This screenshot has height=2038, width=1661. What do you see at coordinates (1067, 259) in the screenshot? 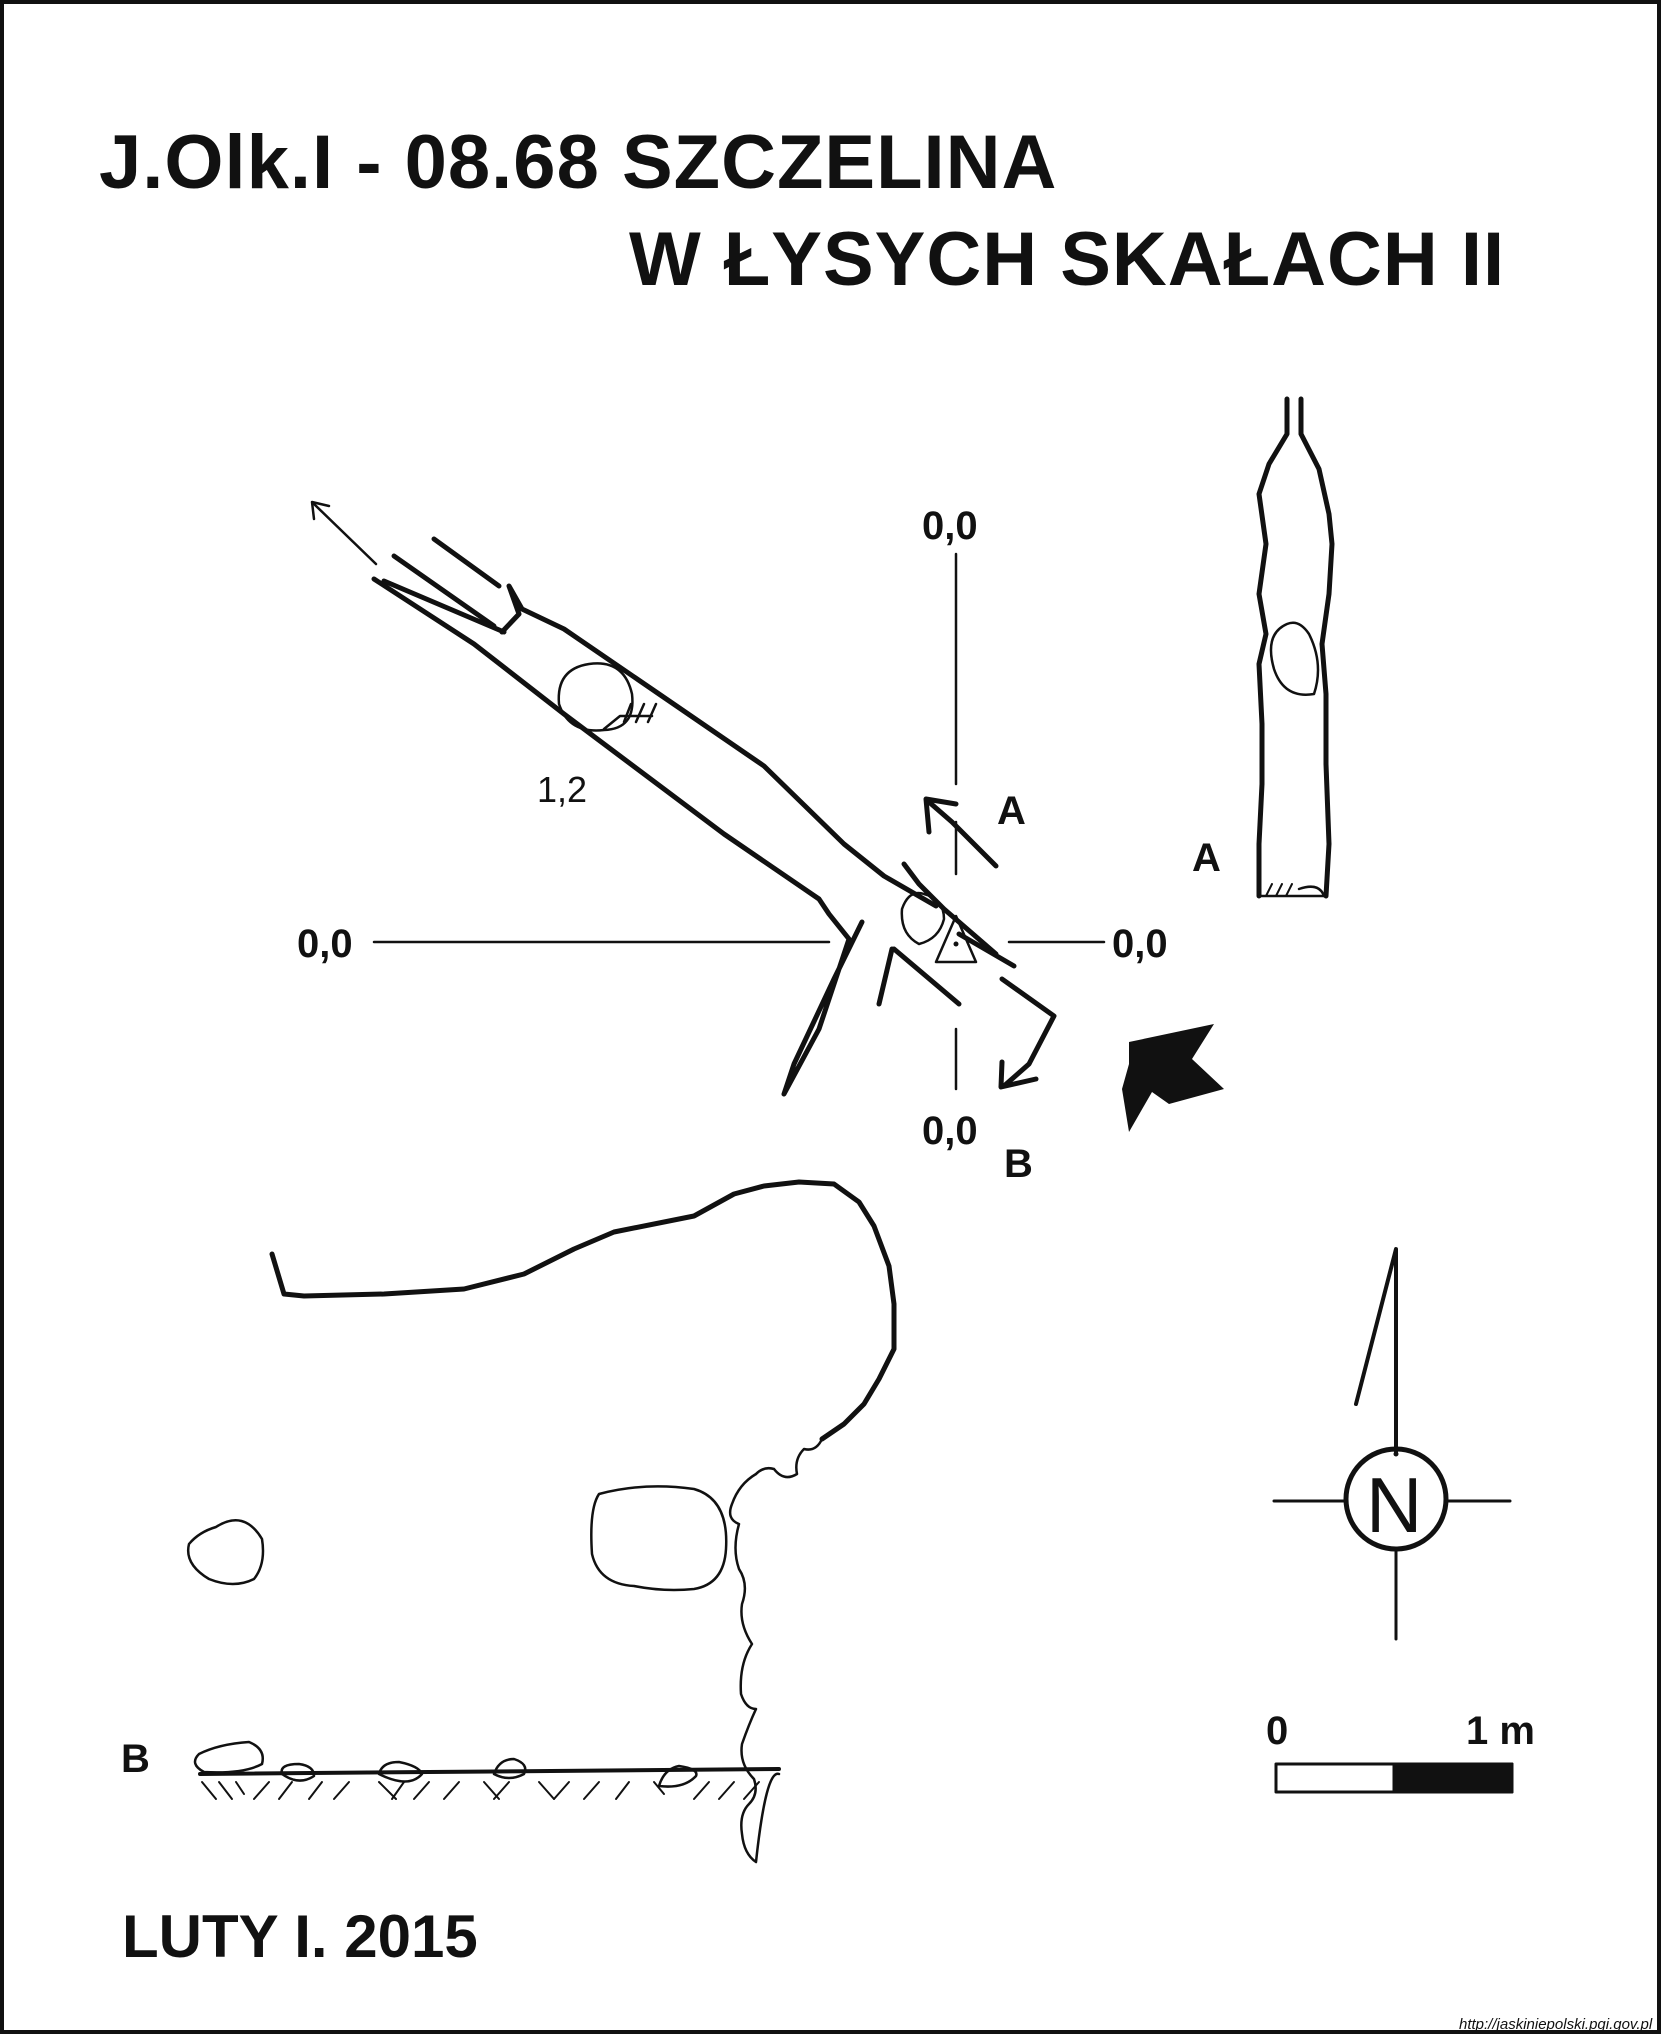
I see `title-line-2: W ŁYSYCH SKAŁACH II` at bounding box center [1067, 259].